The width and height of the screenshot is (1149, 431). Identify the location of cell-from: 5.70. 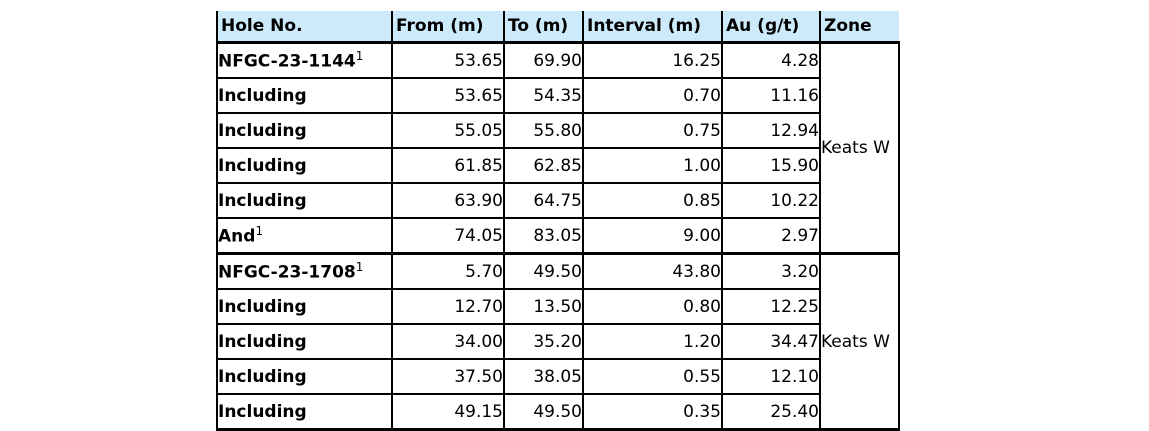
(448, 270).